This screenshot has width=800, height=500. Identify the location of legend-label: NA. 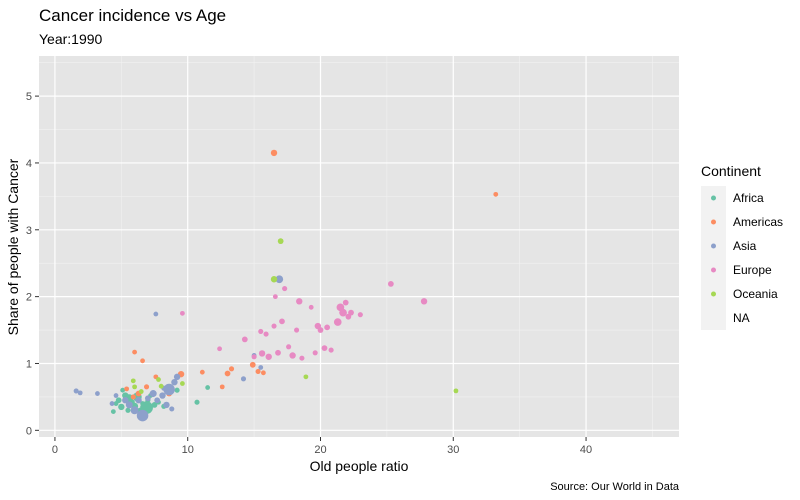
(741, 318).